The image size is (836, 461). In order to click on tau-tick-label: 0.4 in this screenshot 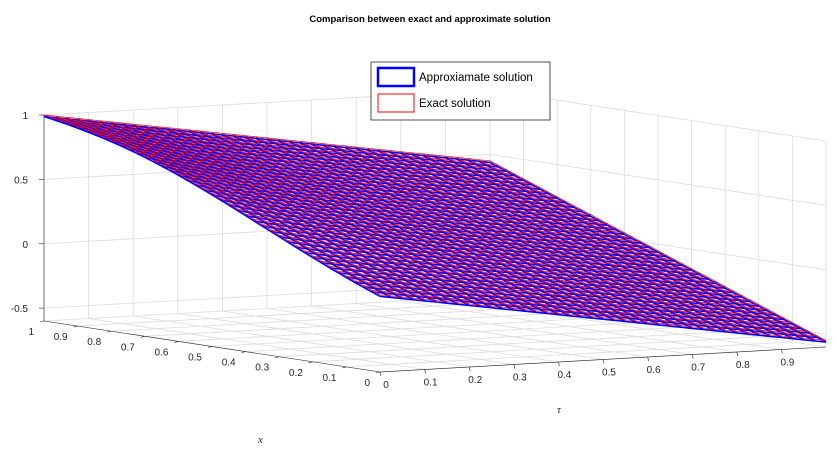, I will do `click(564, 375)`.